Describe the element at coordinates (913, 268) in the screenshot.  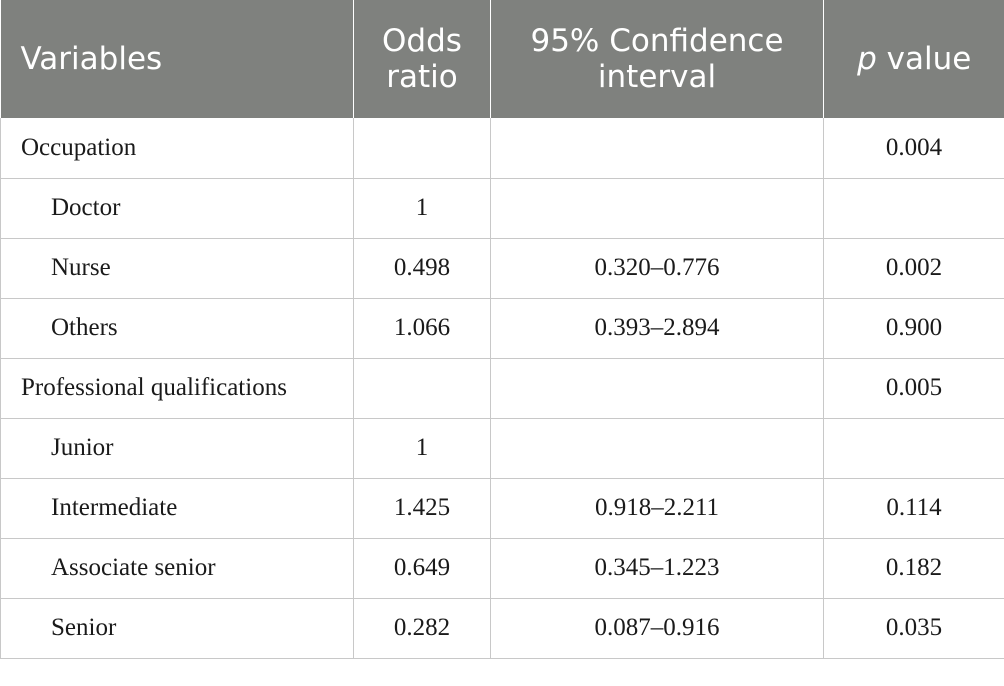
I see `p-value-cell: 0.002` at that location.